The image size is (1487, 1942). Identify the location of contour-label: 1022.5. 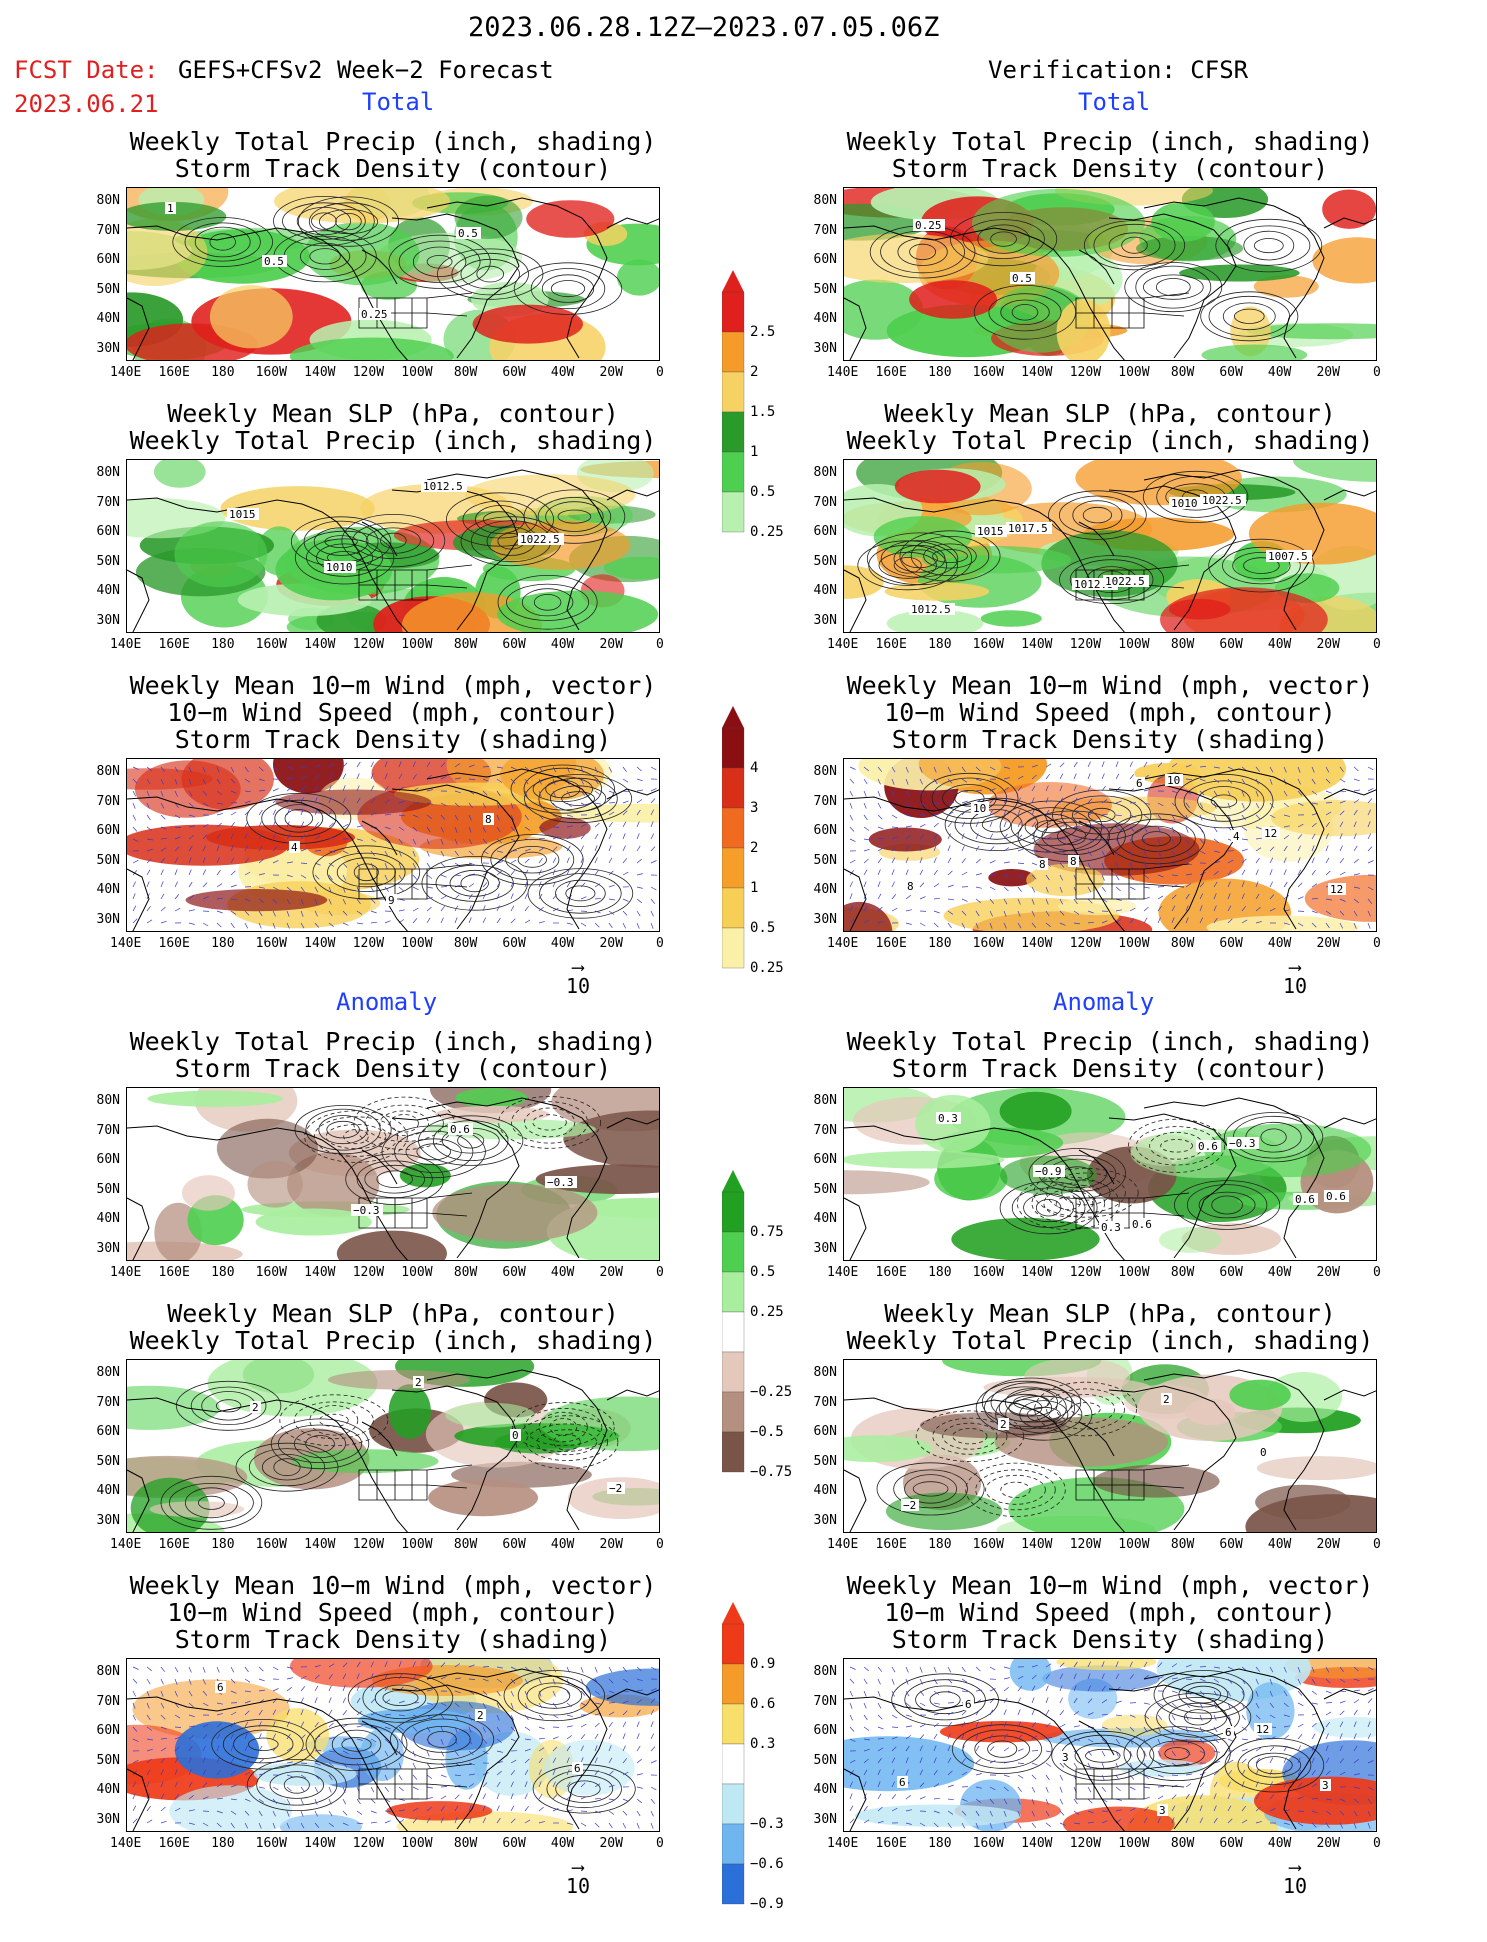
(1125, 581).